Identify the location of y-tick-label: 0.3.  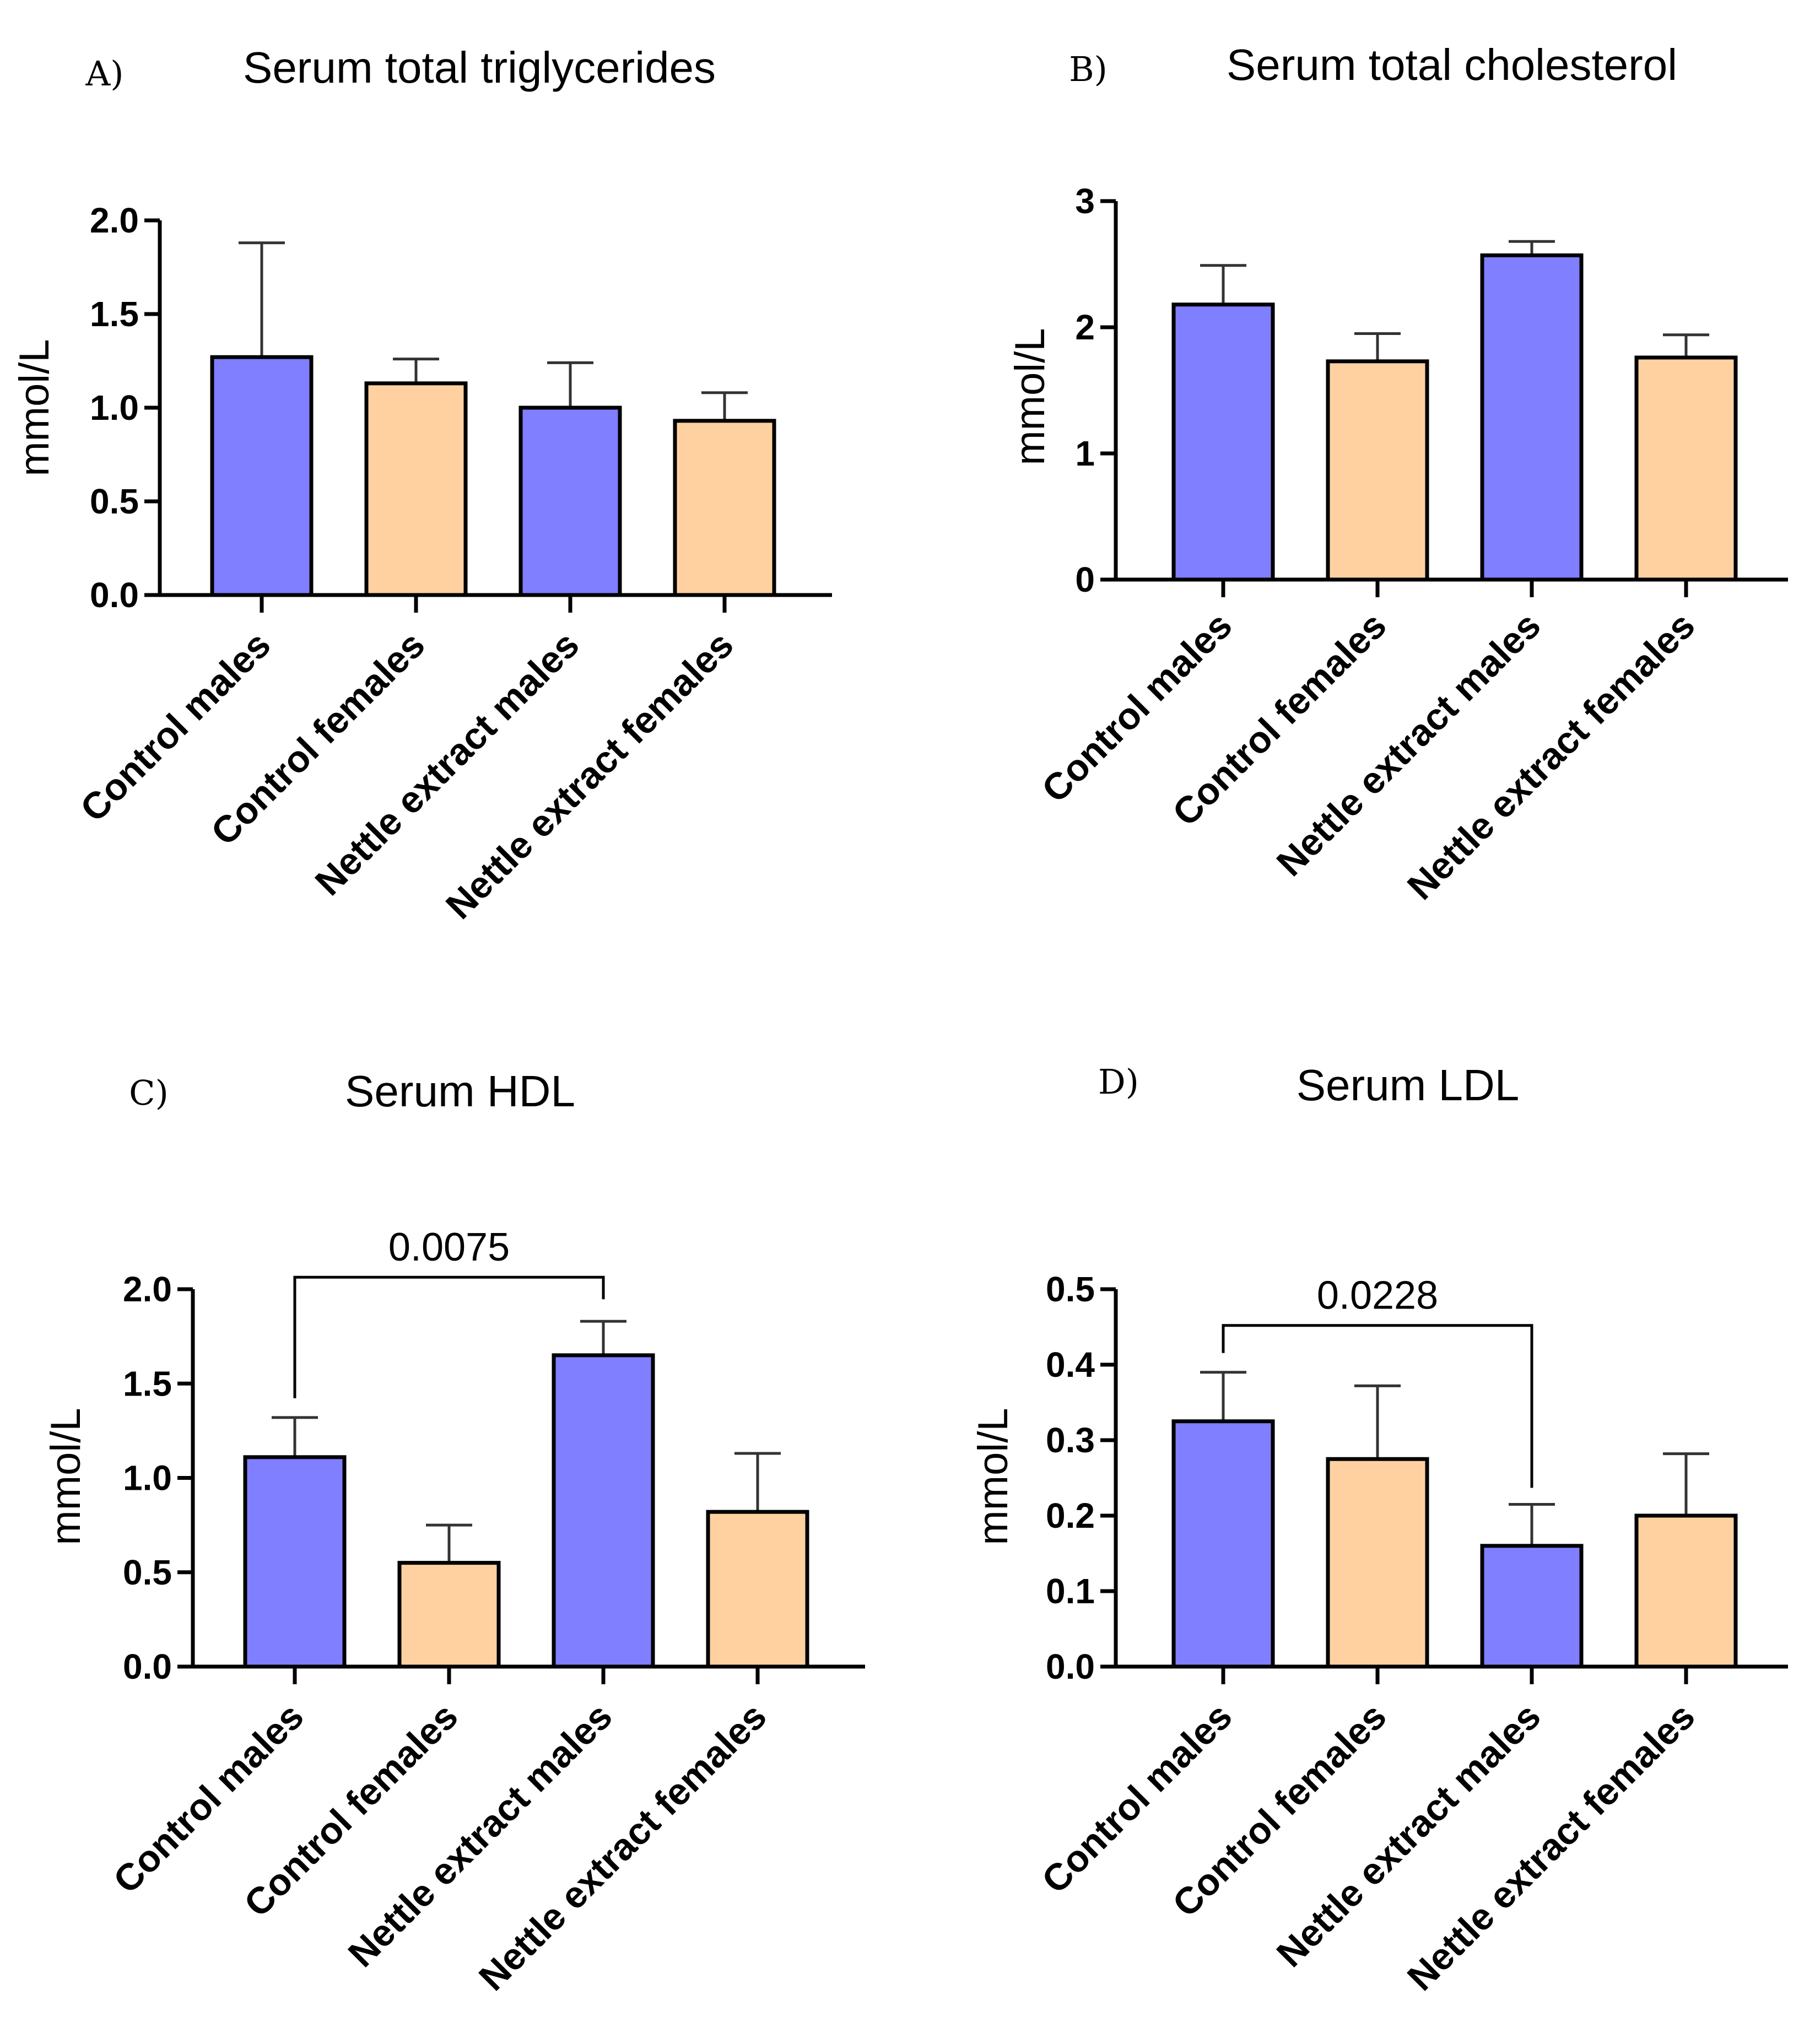
(1070, 1440).